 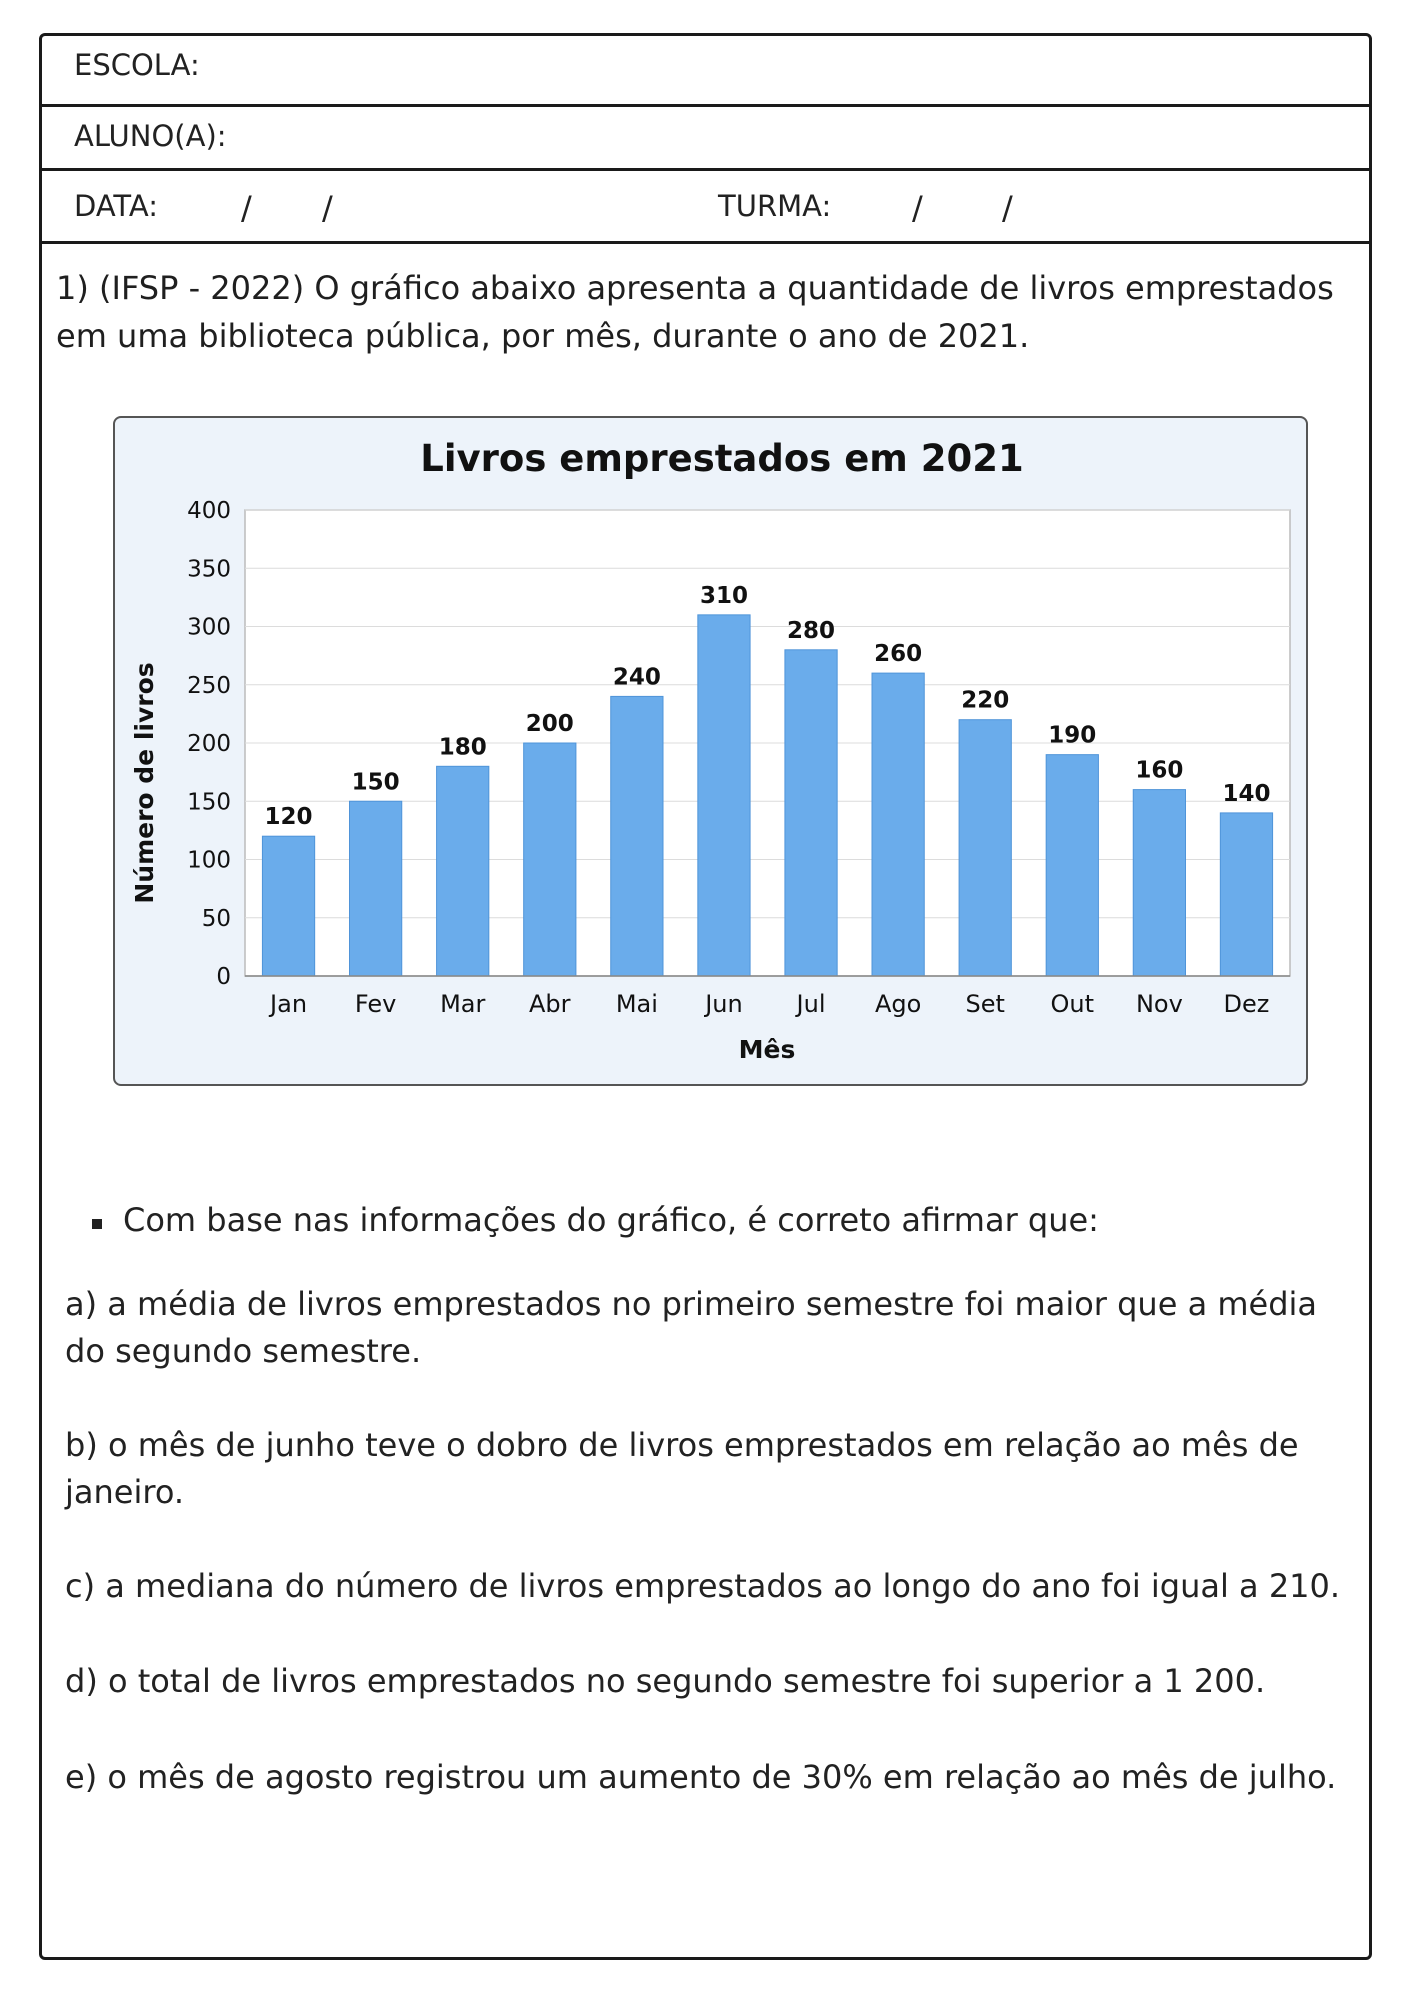 What do you see at coordinates (898, 1004) in the screenshot?
I see `x-tick-label: Ago` at bounding box center [898, 1004].